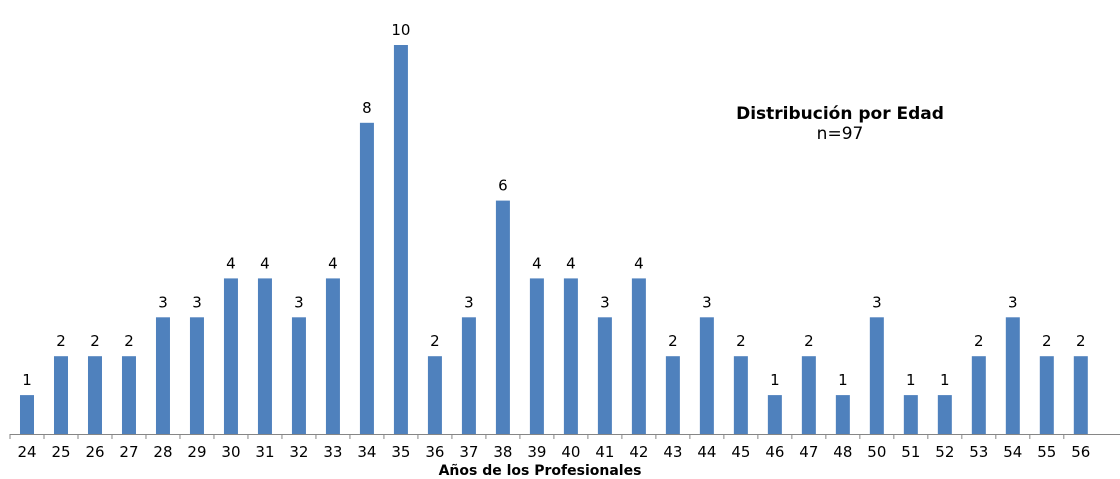  I want to click on x-tick-label-44: 44, so click(706, 452).